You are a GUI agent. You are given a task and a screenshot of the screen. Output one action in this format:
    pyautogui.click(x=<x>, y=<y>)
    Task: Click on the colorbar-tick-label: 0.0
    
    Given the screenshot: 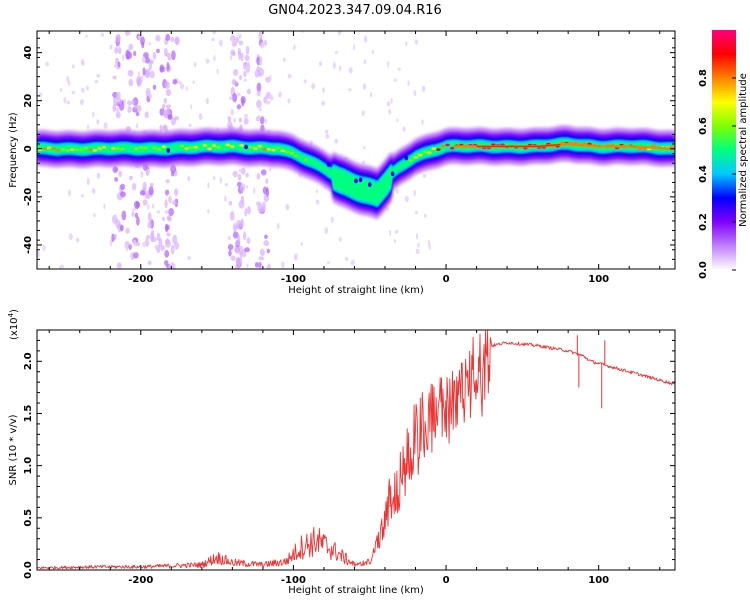 What is the action you would take?
    pyautogui.click(x=703, y=270)
    